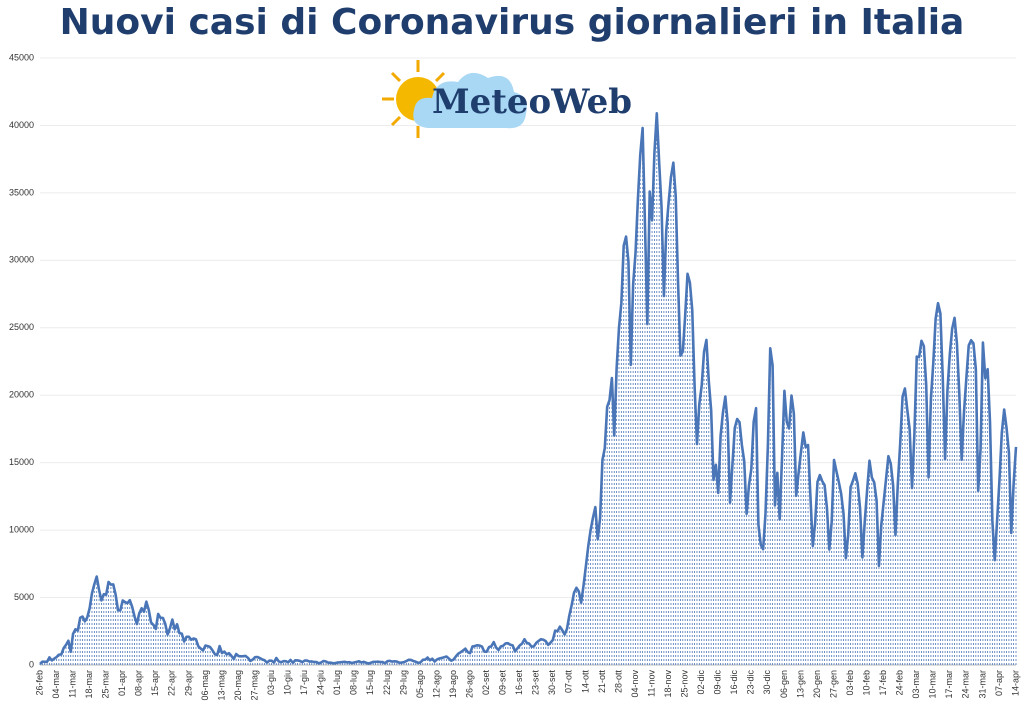  Describe the element at coordinates (552, 683) in the screenshot. I see `x-tick-label: 30-set` at that location.